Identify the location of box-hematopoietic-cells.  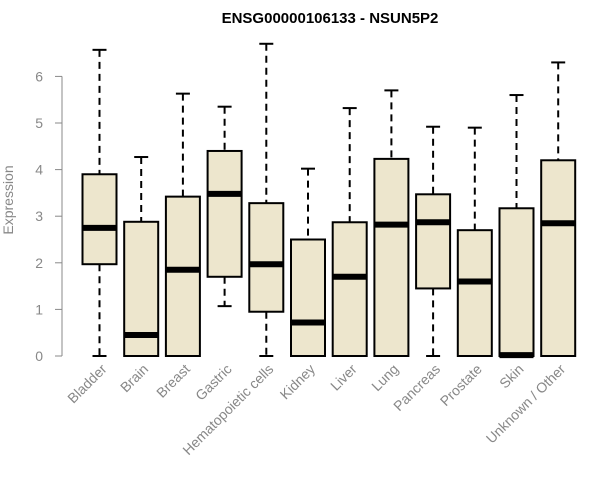
(266, 199).